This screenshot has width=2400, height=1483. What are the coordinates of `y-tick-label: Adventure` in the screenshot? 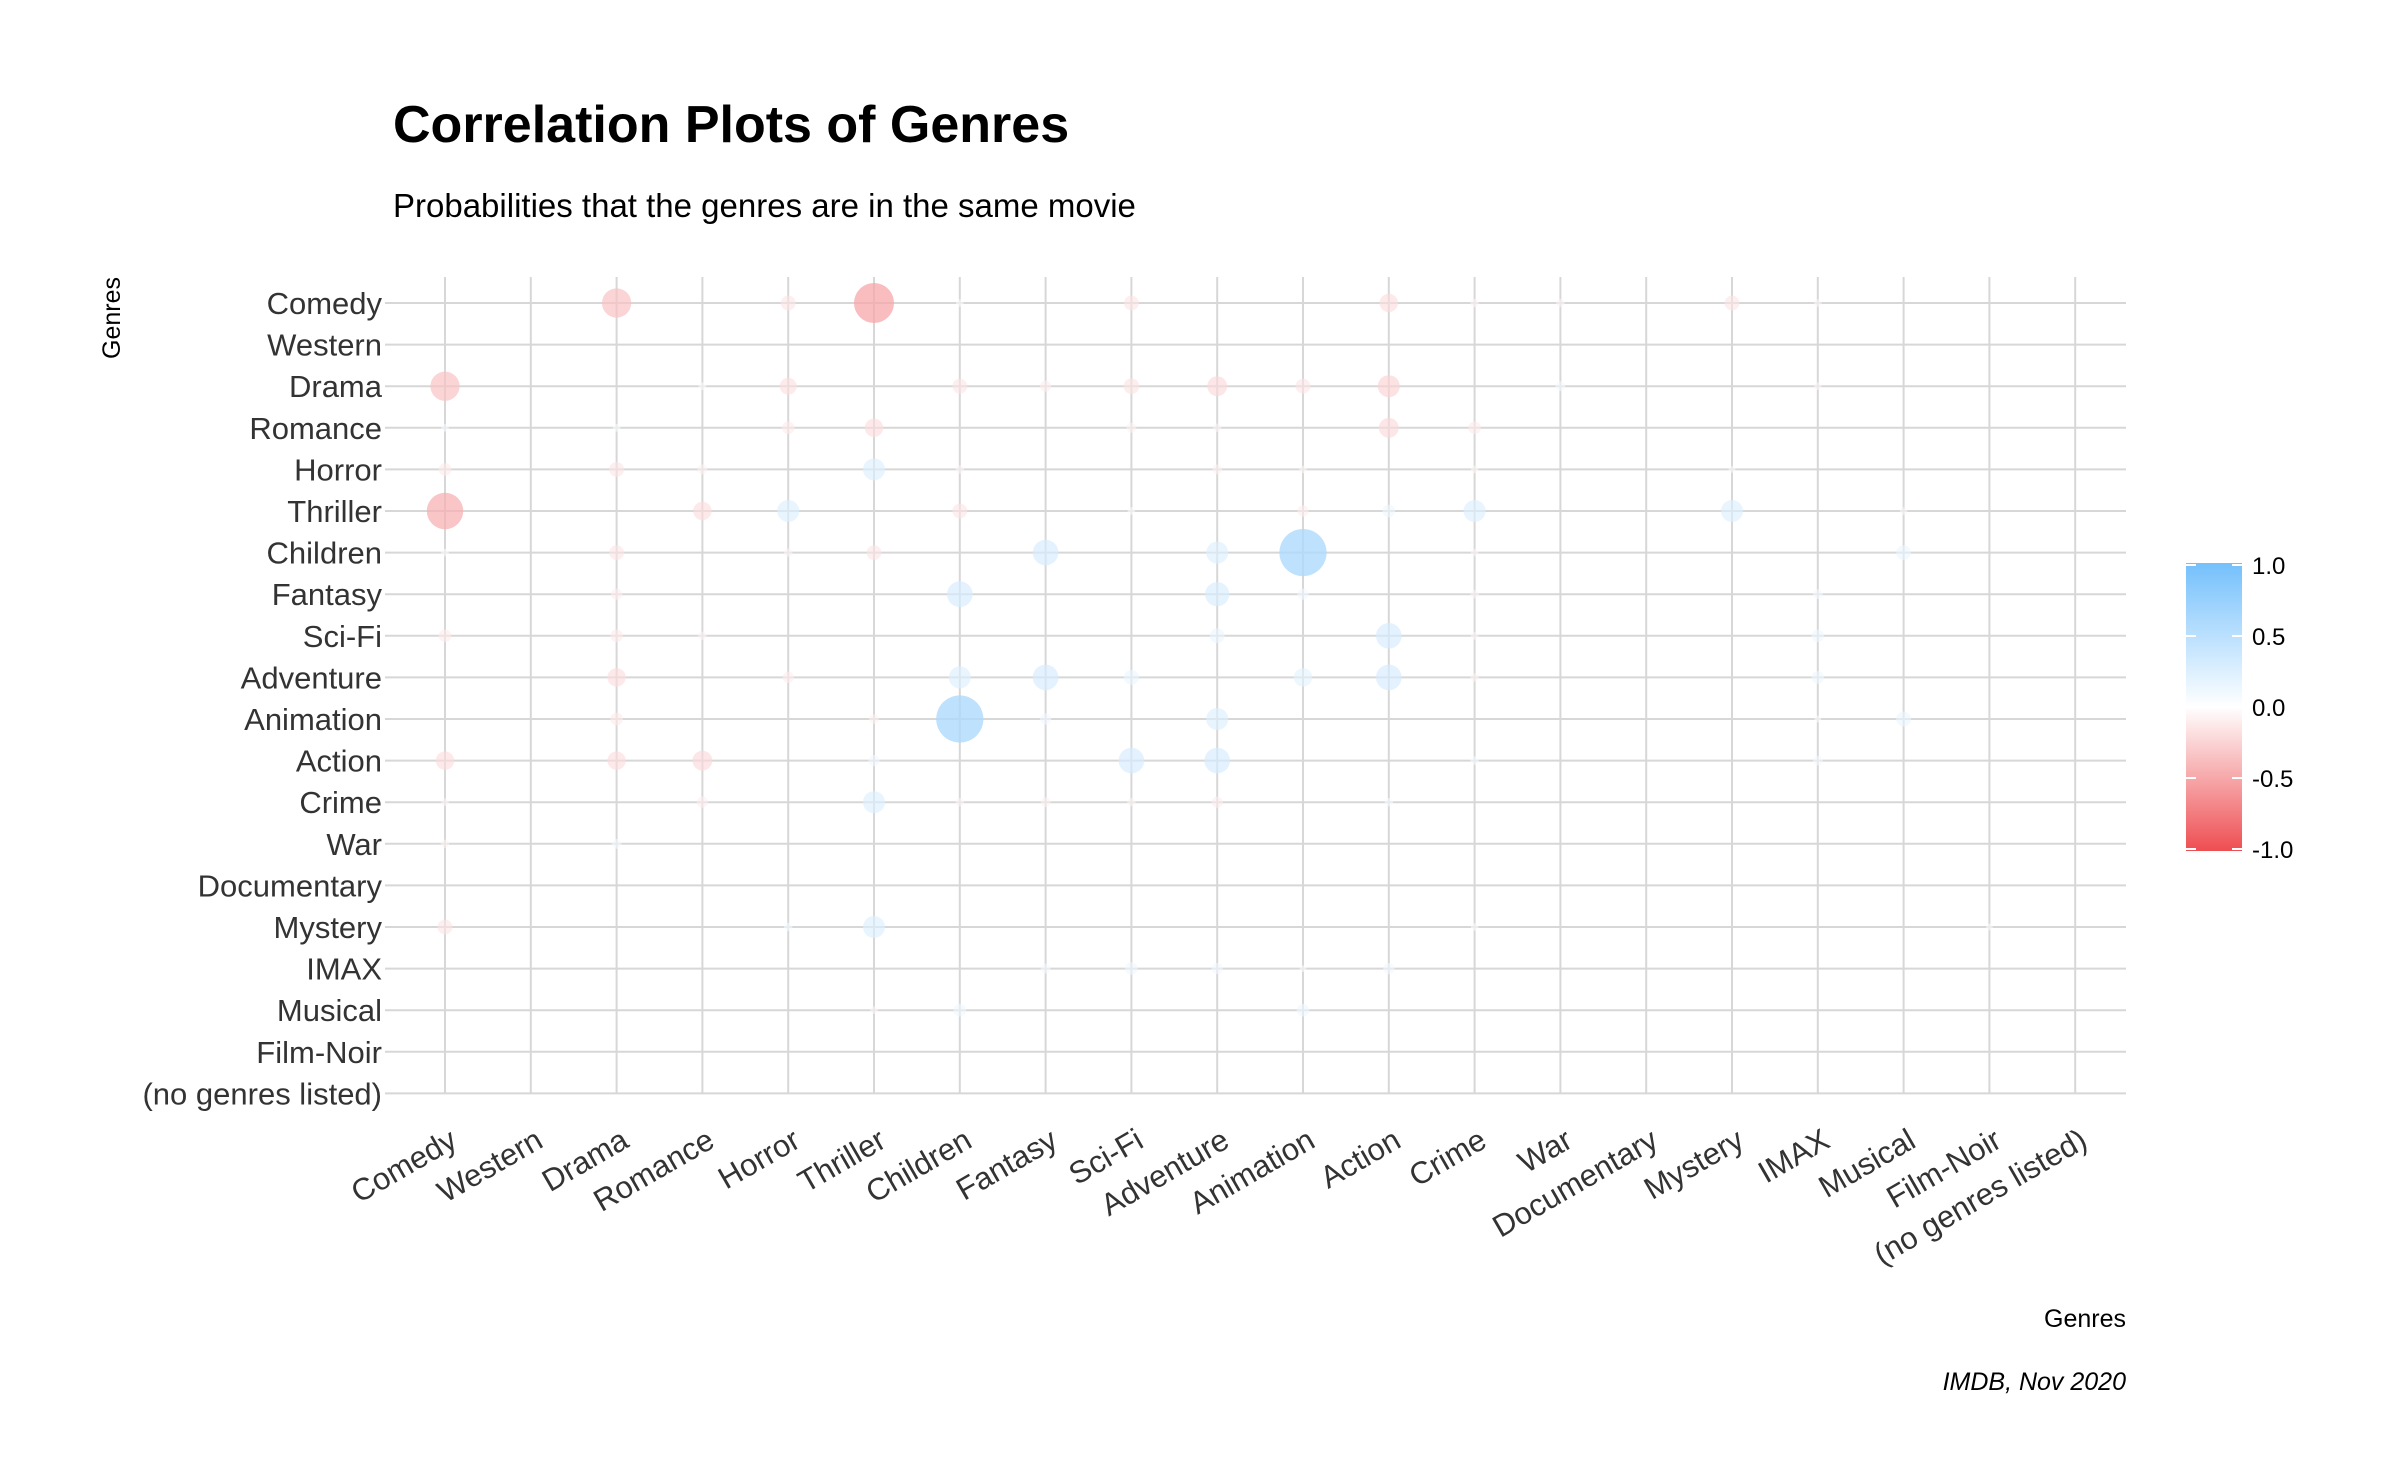 It's located at (311, 677).